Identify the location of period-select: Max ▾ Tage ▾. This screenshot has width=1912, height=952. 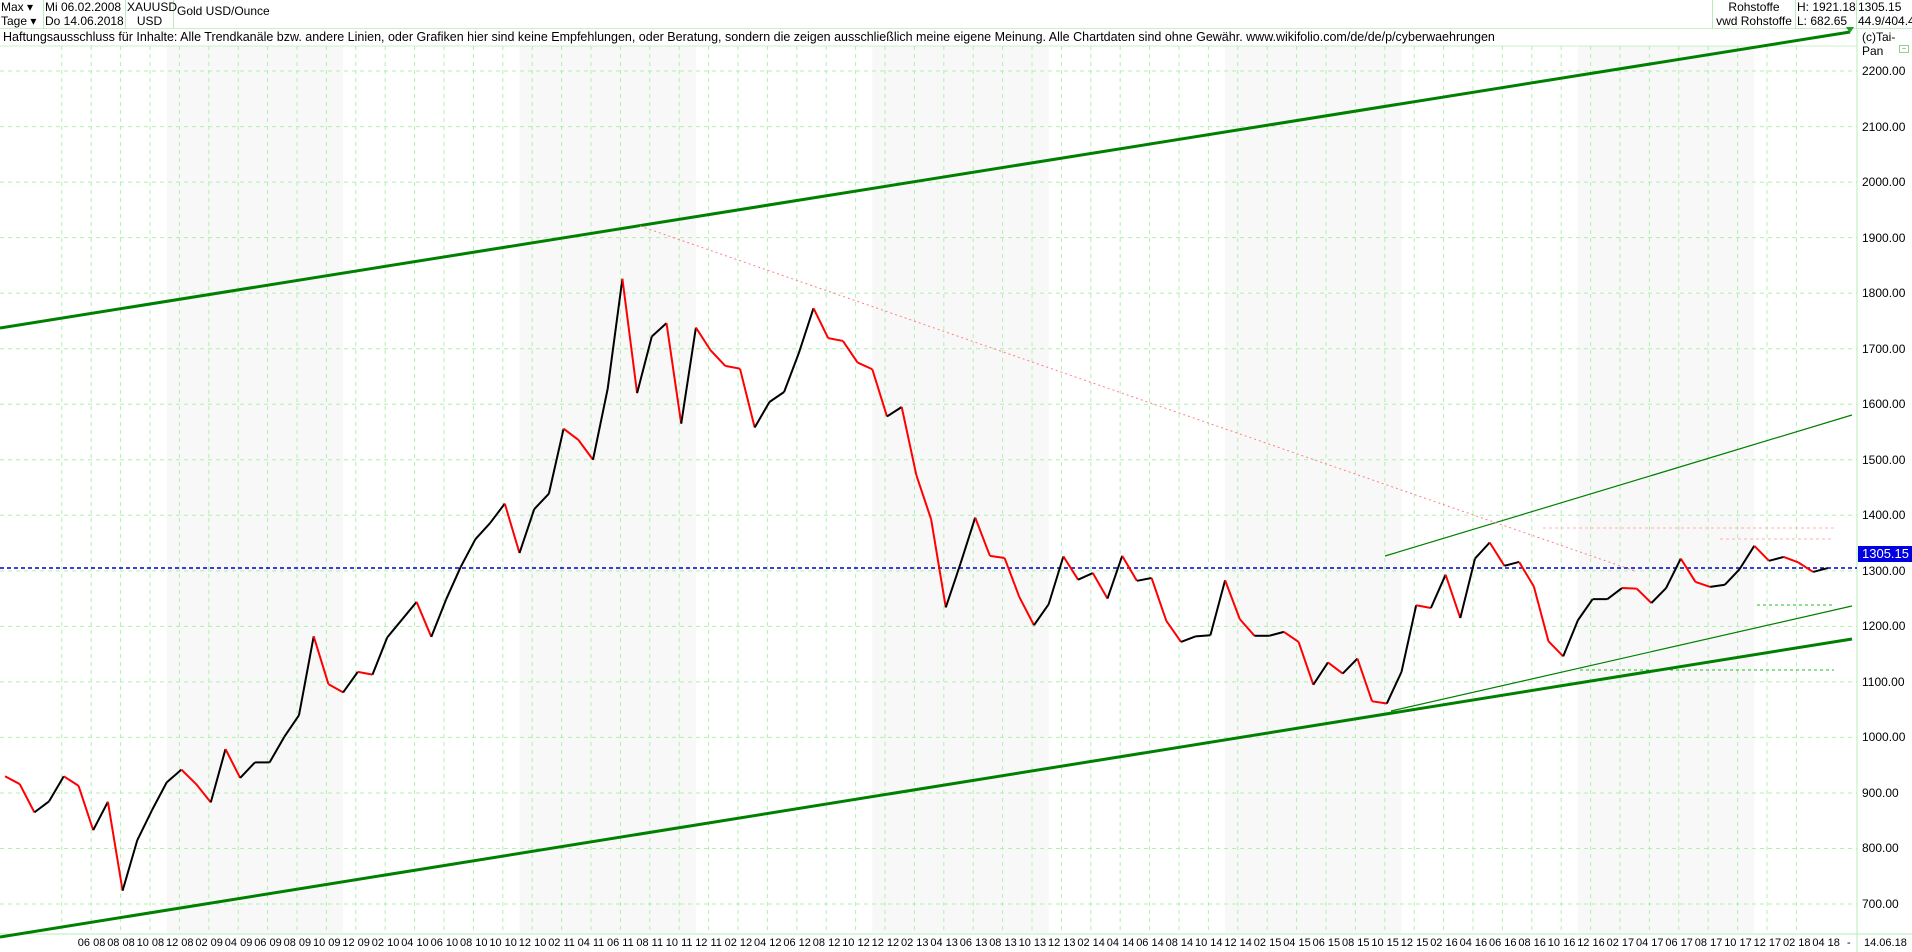
(22, 14).